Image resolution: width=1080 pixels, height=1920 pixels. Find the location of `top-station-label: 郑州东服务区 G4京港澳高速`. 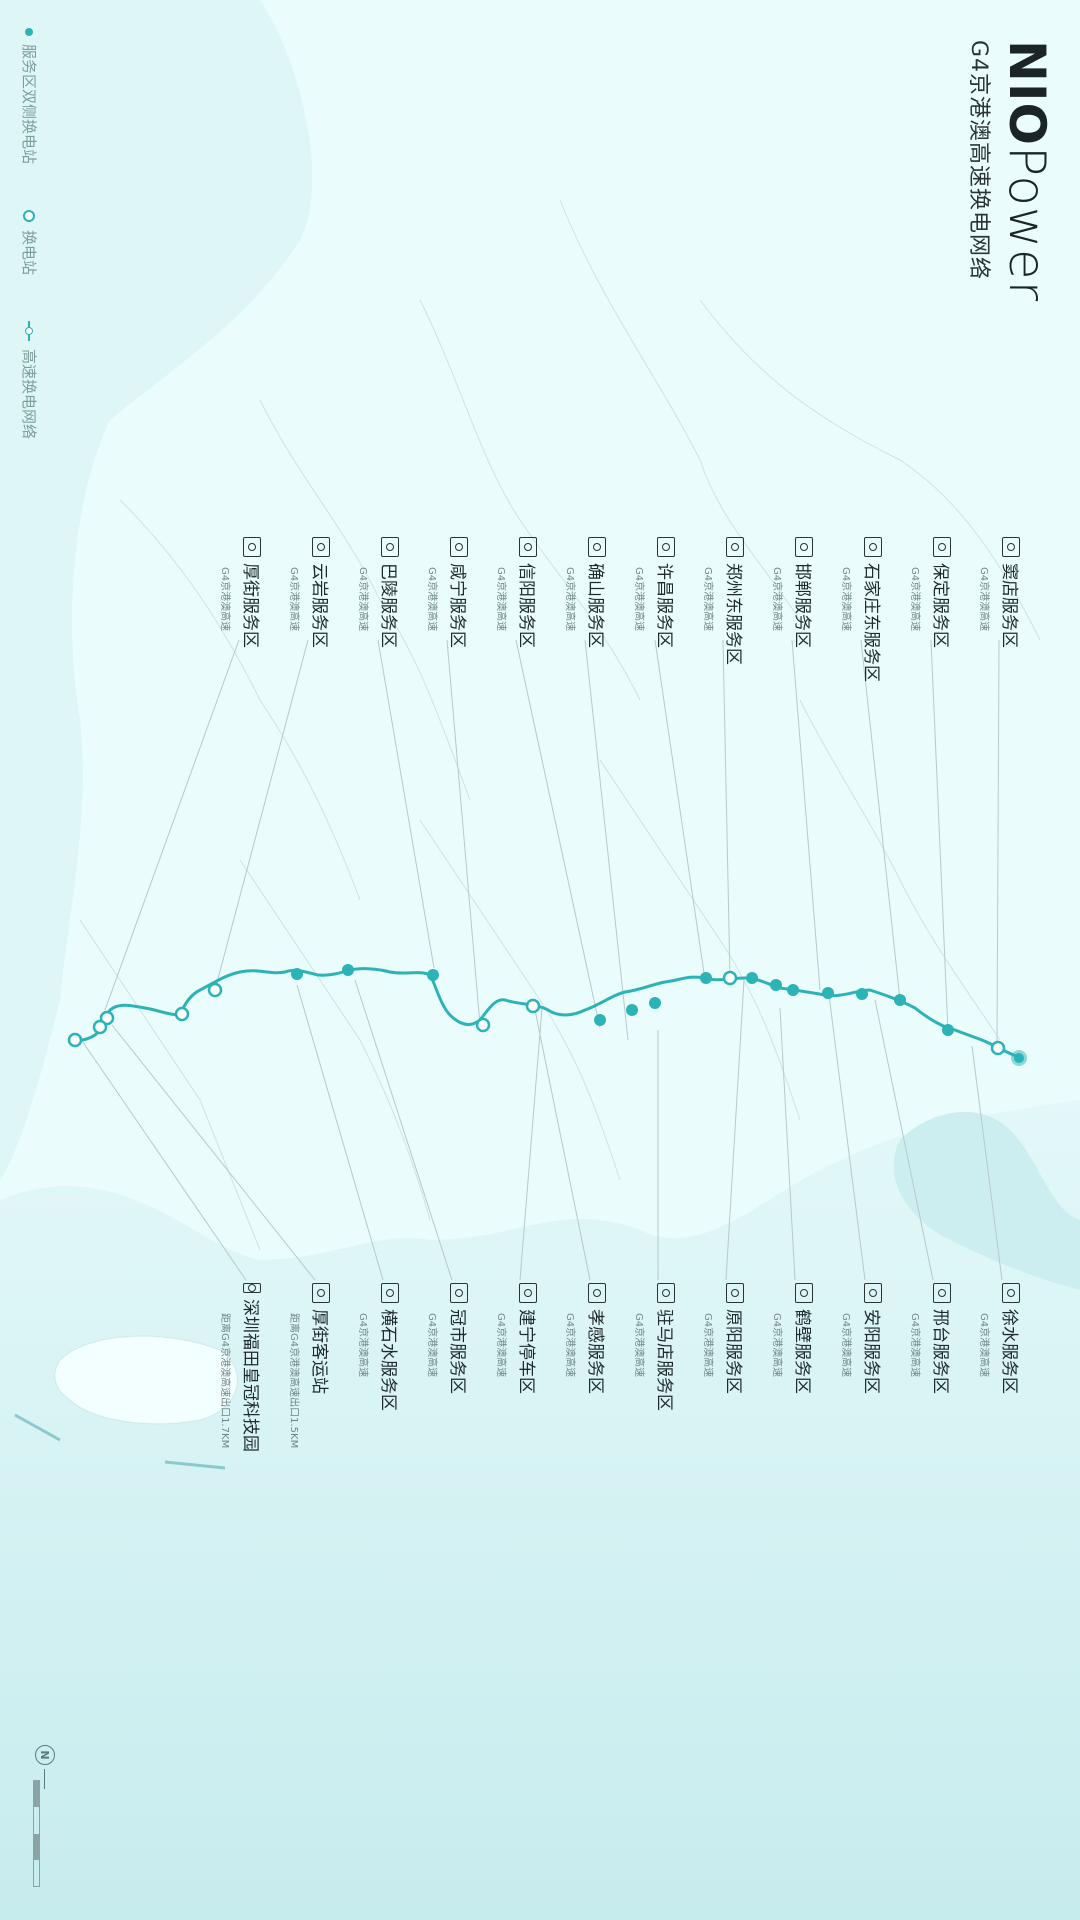

top-station-label: 郑州东服务区 G4京港澳高速 is located at coordinates (718, 612).